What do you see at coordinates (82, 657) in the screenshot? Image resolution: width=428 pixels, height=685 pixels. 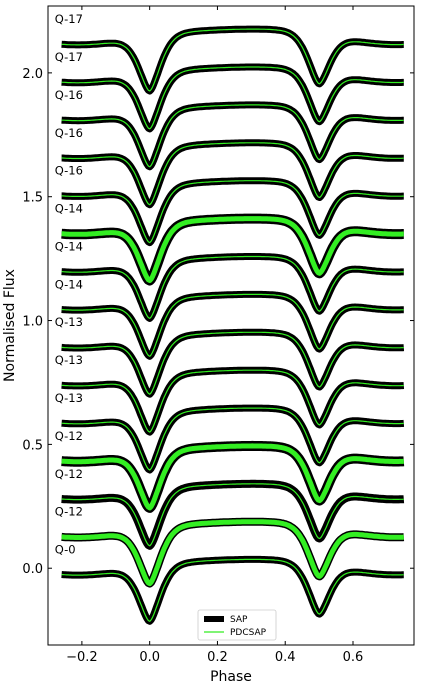 I see `x-tick-label: −0.2` at bounding box center [82, 657].